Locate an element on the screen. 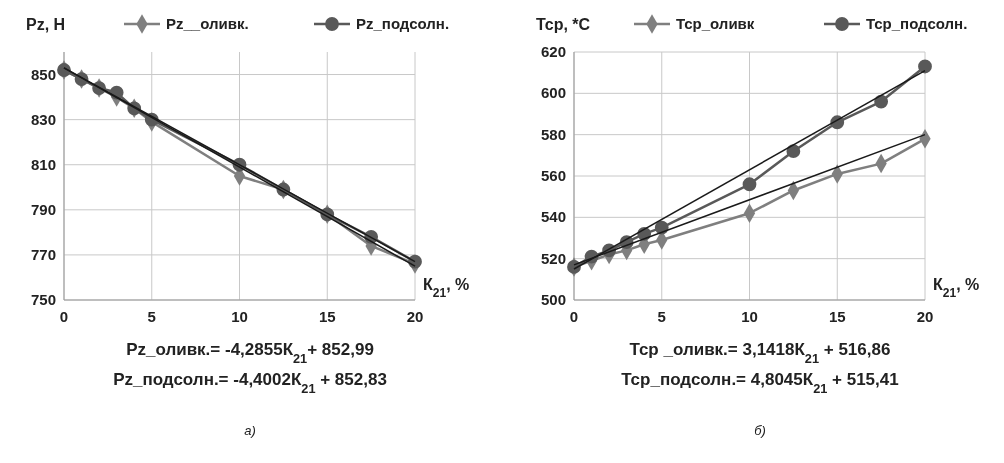 This screenshot has width=1004, height=463. text: Тср _оливк.= 3,1418К$_{21}$ + 516,86 is located at coordinates (760, 353).